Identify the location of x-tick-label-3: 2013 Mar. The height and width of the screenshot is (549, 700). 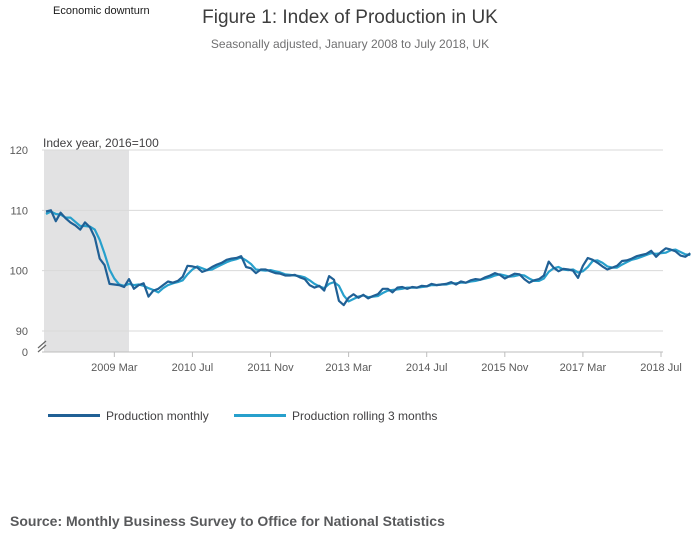
(348, 368).